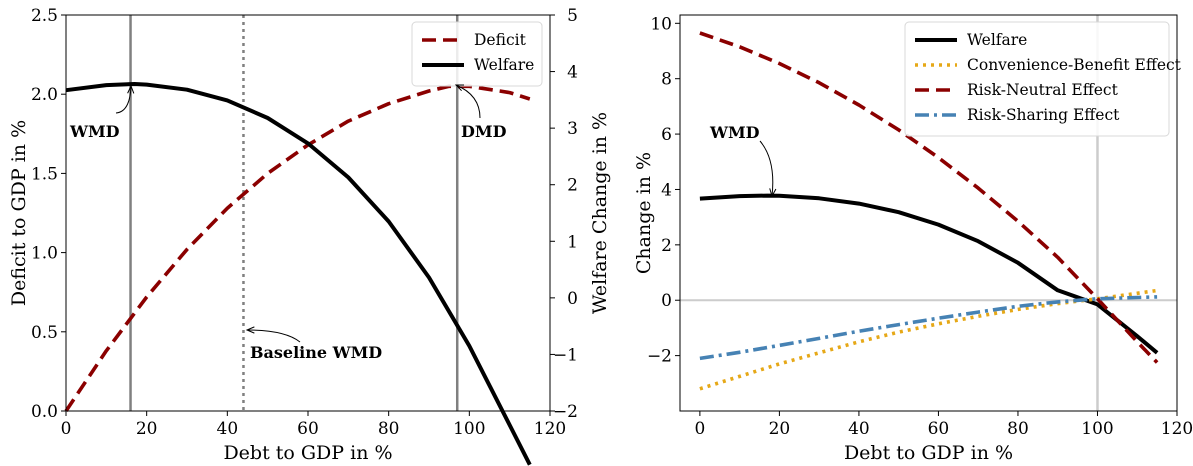  I want to click on y-tick-label: 0.0, so click(44, 412).